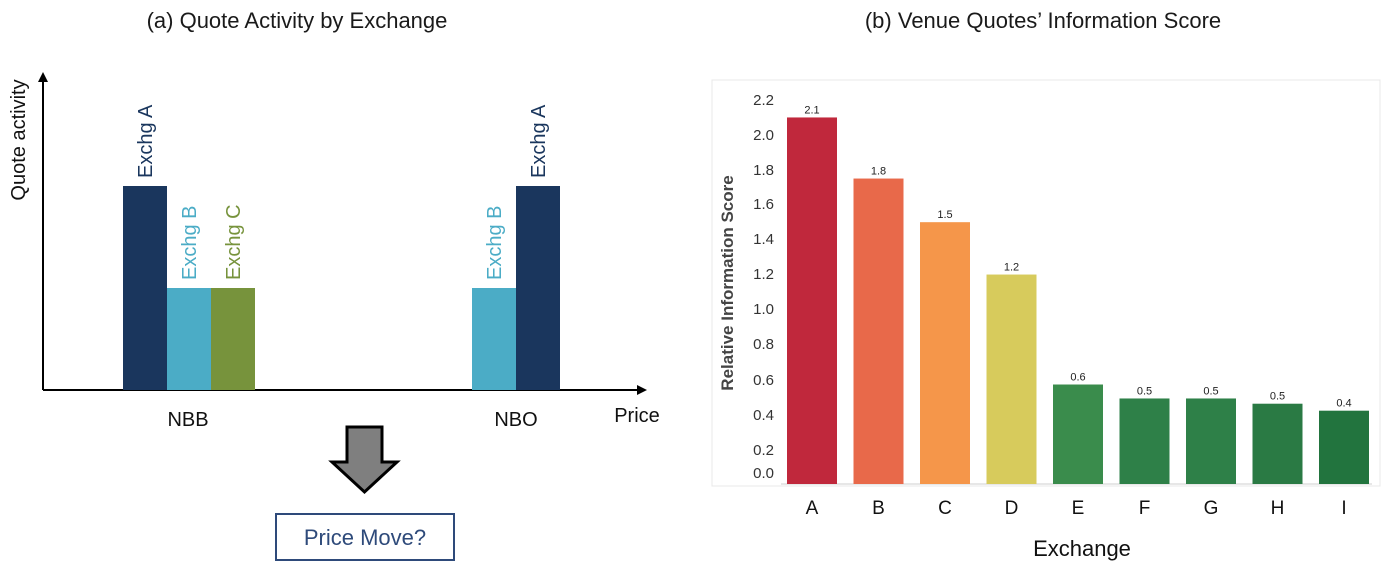  I want to click on y-tick-label: 2.2, so click(763, 100).